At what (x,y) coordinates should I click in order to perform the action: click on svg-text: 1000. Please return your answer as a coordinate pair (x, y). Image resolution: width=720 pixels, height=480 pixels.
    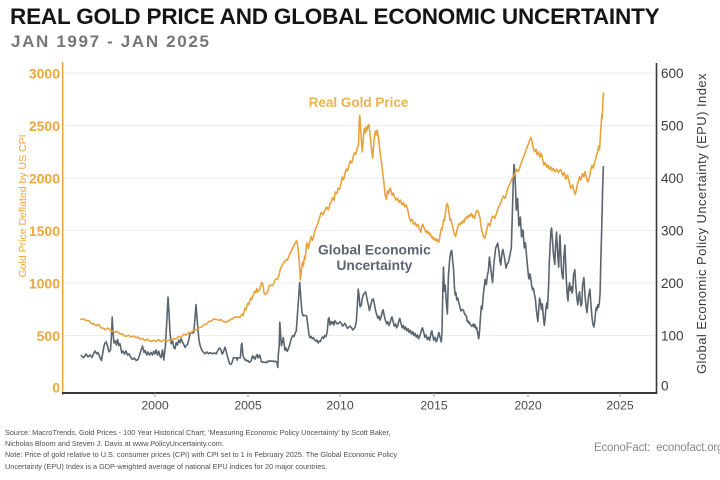
    Looking at the image, I should click on (44, 284).